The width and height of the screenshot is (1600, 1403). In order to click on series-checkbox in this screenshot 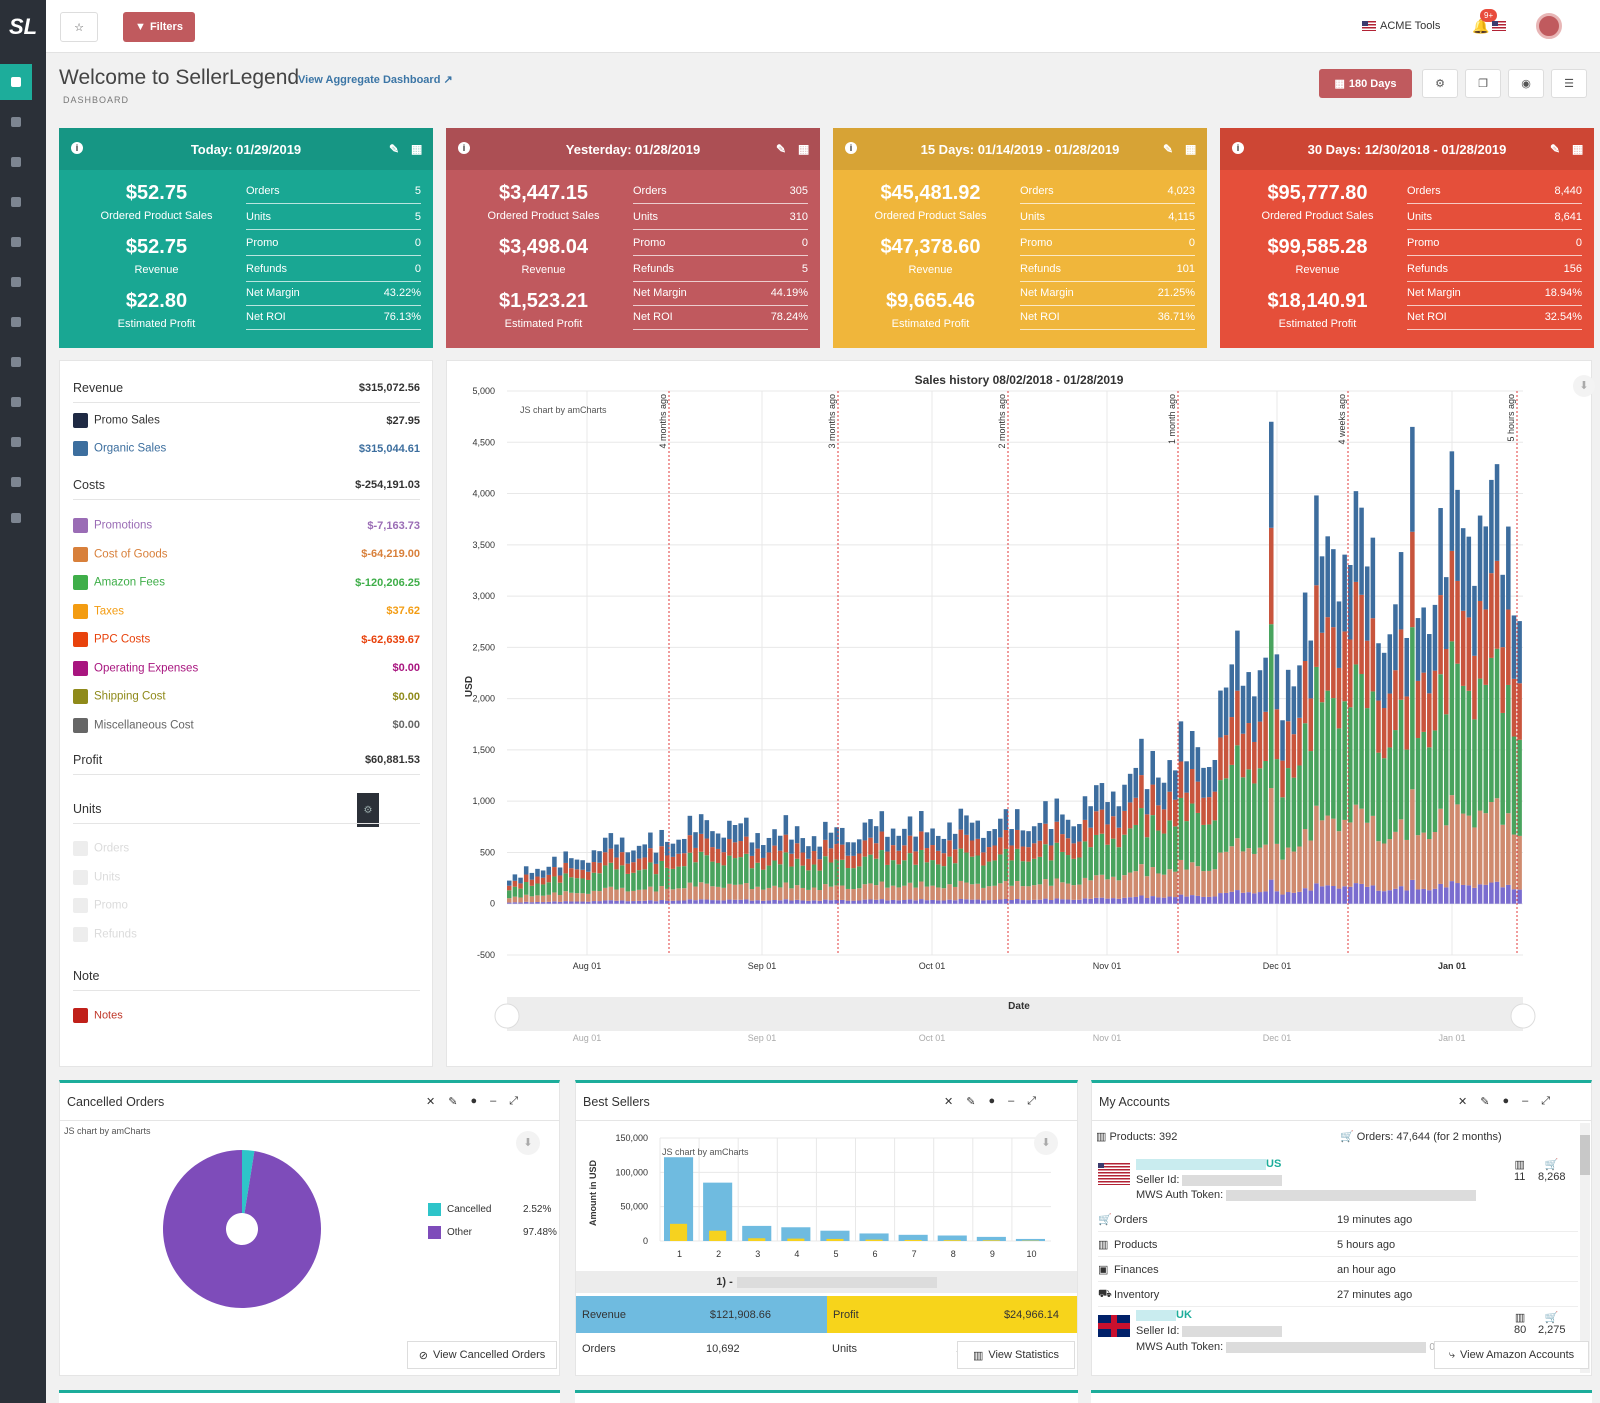, I will do `click(80, 668)`.